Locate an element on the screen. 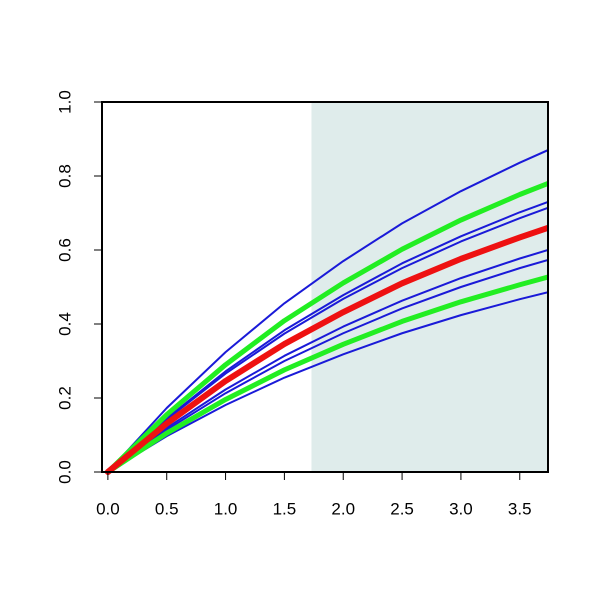  x-tick-label: 0.0 is located at coordinates (108, 508).